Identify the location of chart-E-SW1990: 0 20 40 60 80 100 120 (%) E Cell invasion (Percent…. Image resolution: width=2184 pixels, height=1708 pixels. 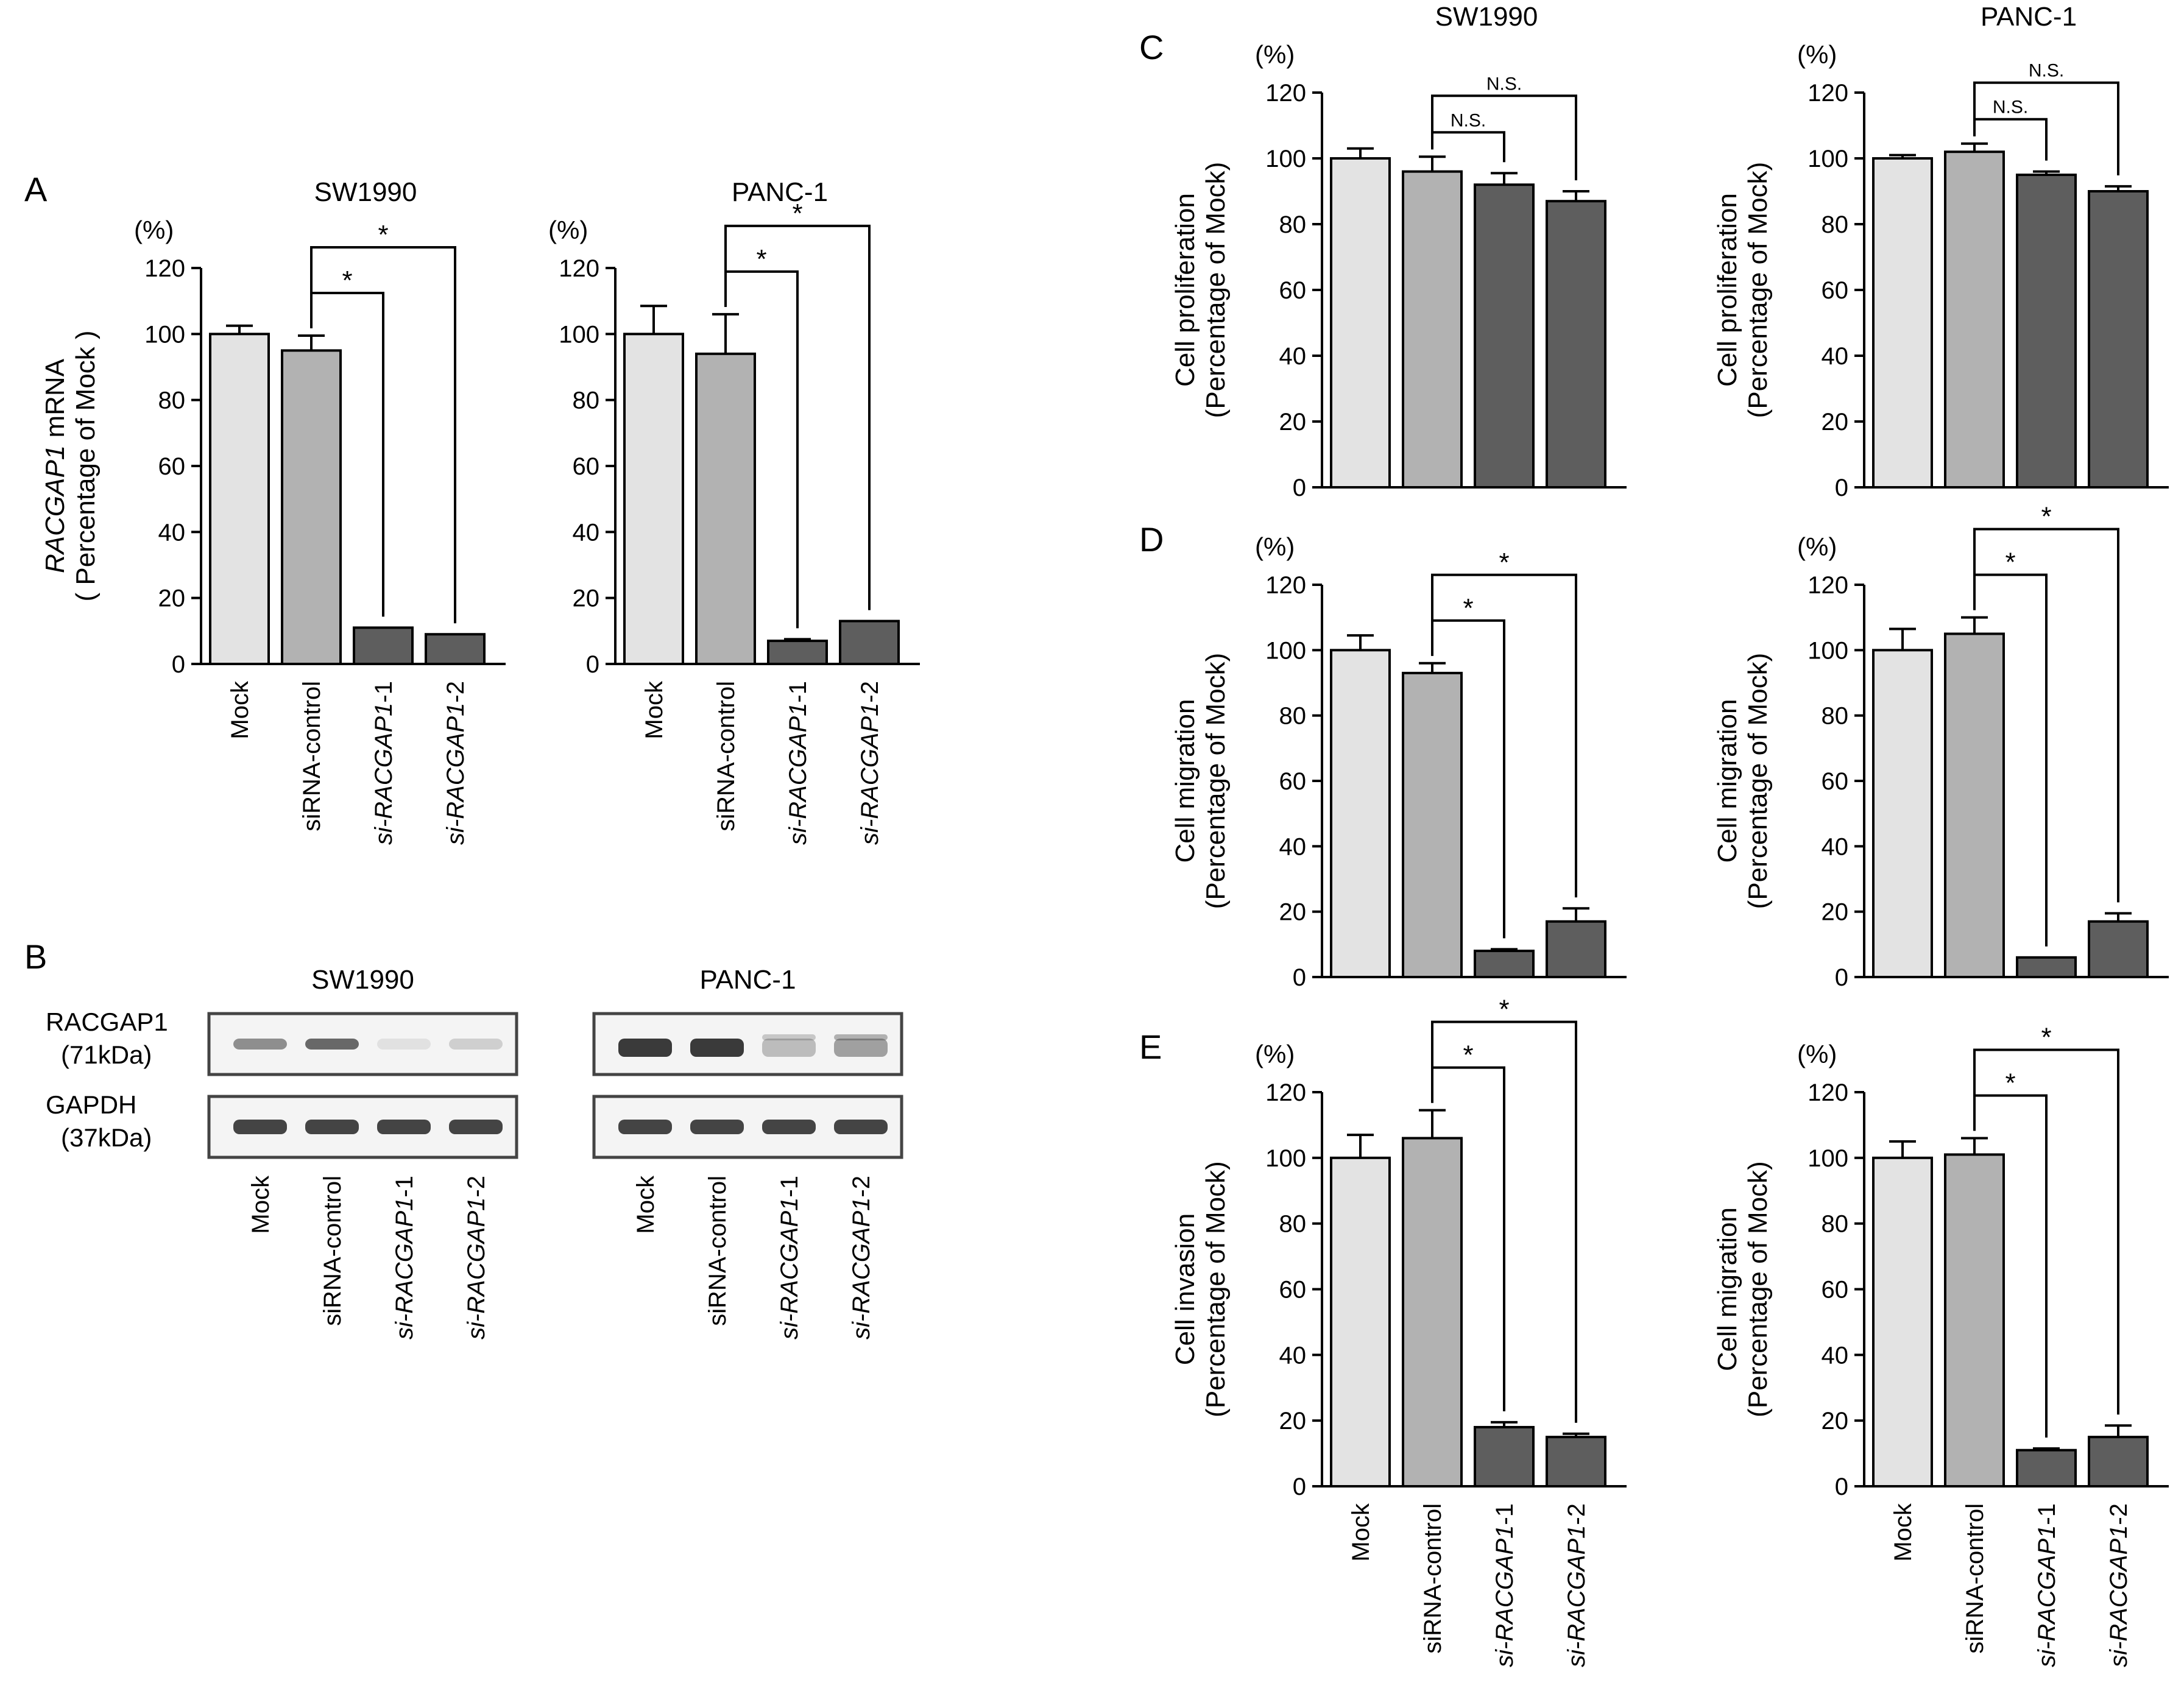
(1383, 1331).